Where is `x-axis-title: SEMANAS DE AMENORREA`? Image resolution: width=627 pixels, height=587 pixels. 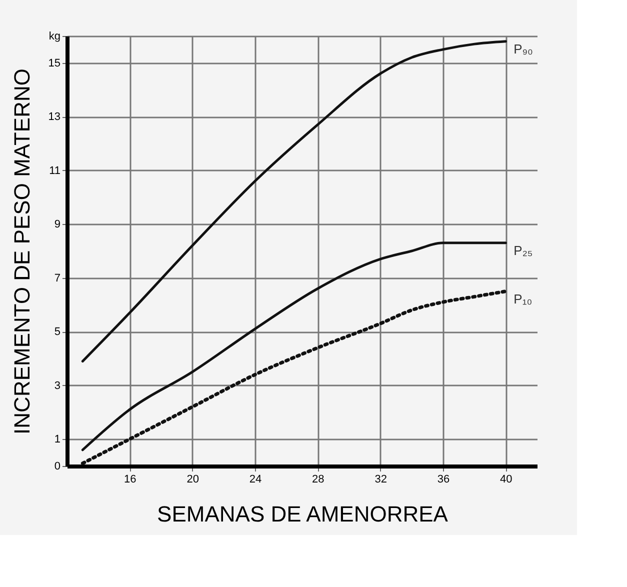 x-axis-title: SEMANAS DE AMENORREA is located at coordinates (302, 514).